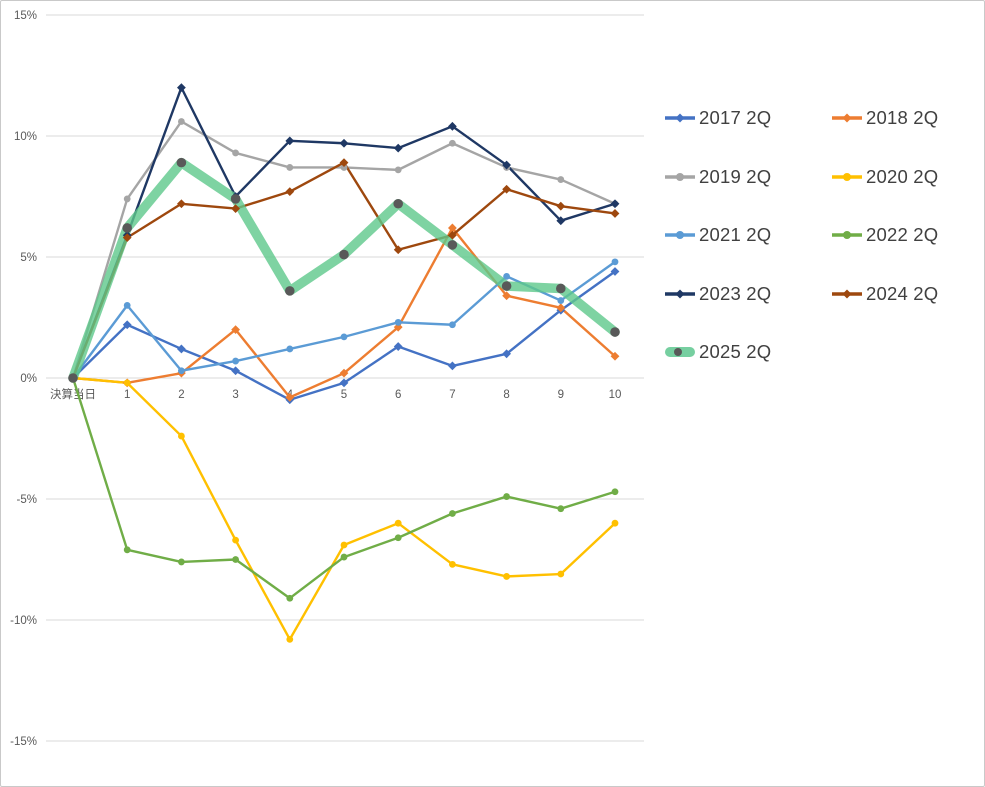  What do you see at coordinates (398, 395) in the screenshot?
I see `x-tick-label: 6` at bounding box center [398, 395].